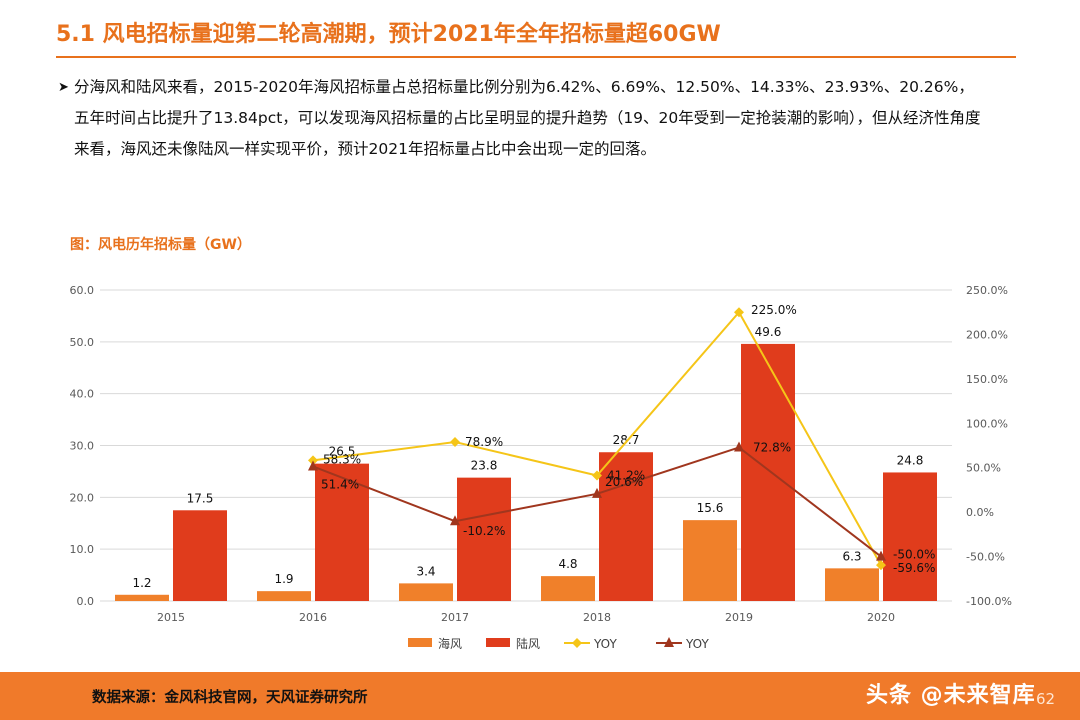 The width and height of the screenshot is (1080, 720). I want to click on y-right-tick-label: 150.0%, so click(987, 379).